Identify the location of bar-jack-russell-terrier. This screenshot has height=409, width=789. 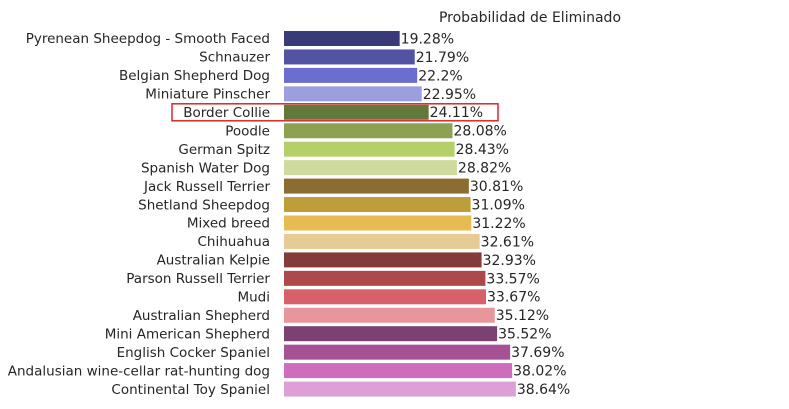
(376, 186).